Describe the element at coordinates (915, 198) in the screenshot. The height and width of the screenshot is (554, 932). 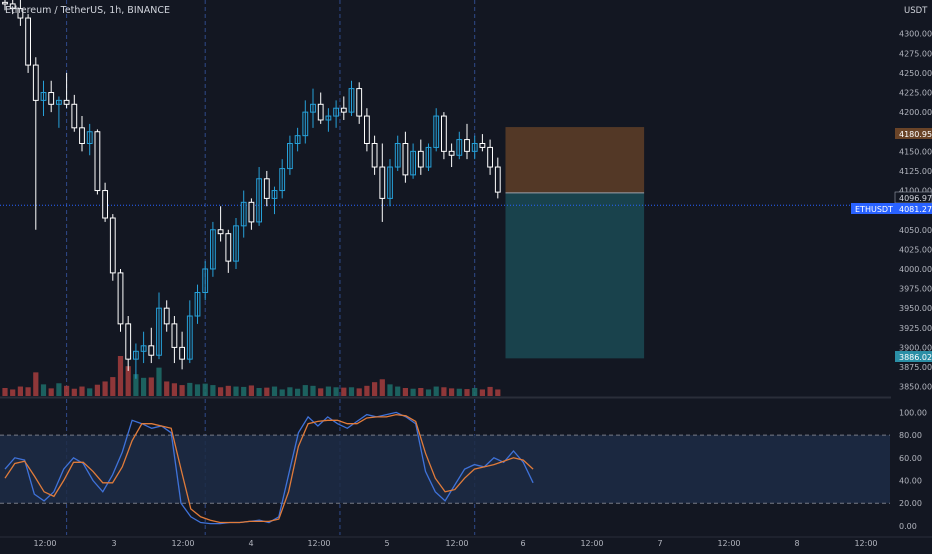
I see `entry-price-label: 4096.97` at that location.